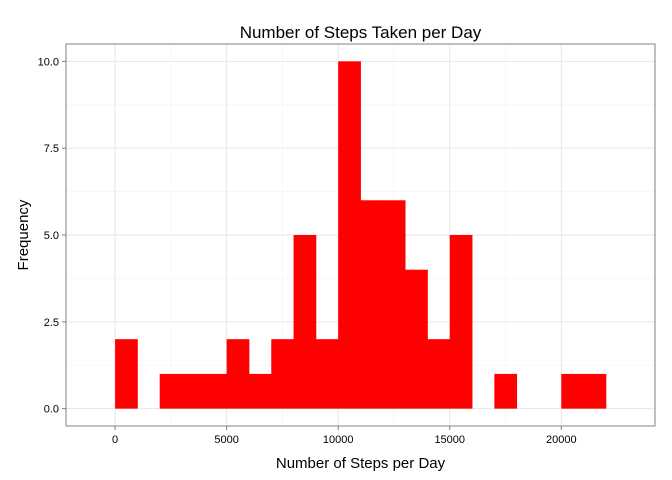 The height and width of the screenshot is (480, 672). Describe the element at coordinates (51, 410) in the screenshot. I see `y-tick-label: 0.0` at that location.